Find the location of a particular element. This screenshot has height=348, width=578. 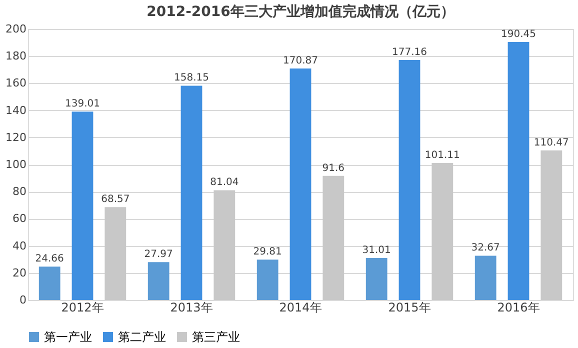

y-tick-label: 120 is located at coordinates (16, 137).